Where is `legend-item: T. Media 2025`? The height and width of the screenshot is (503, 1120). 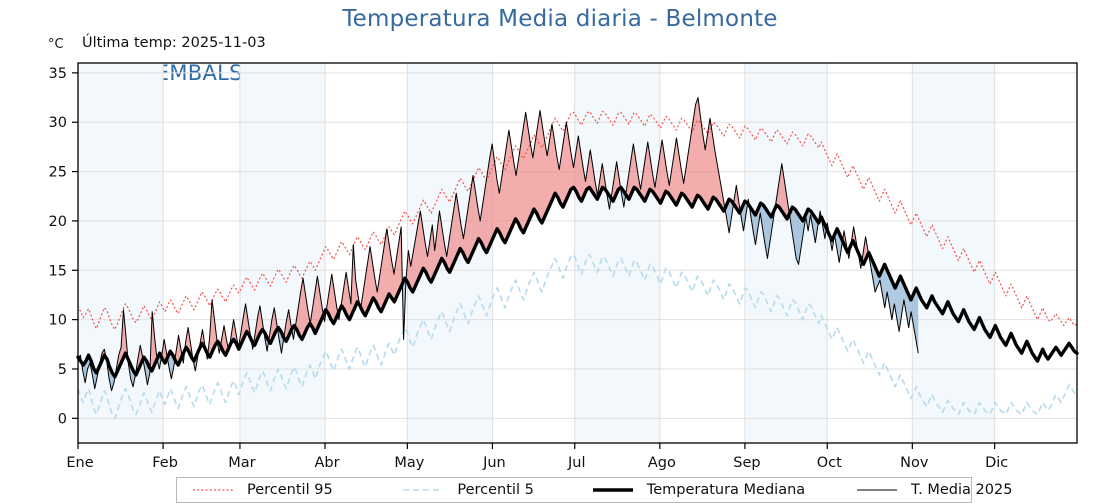 legend-item: T. Media 2025 is located at coordinates (903, 490).